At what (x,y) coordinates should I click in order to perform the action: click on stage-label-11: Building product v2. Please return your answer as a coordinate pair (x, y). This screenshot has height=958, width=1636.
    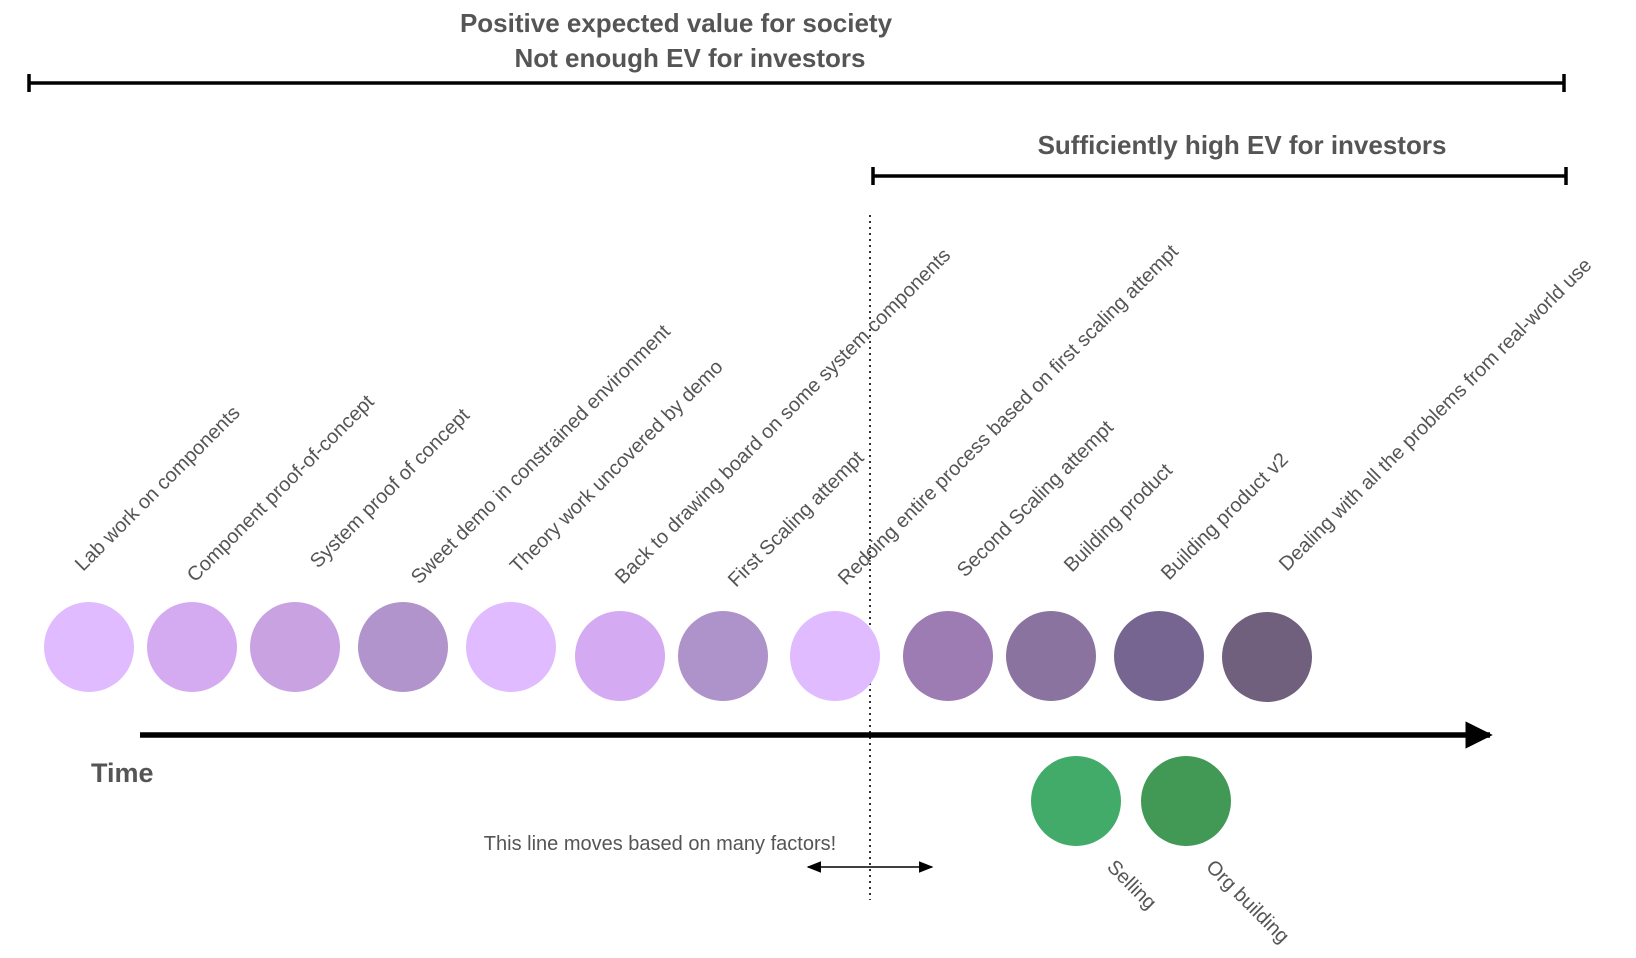
    Looking at the image, I should click on (1225, 517).